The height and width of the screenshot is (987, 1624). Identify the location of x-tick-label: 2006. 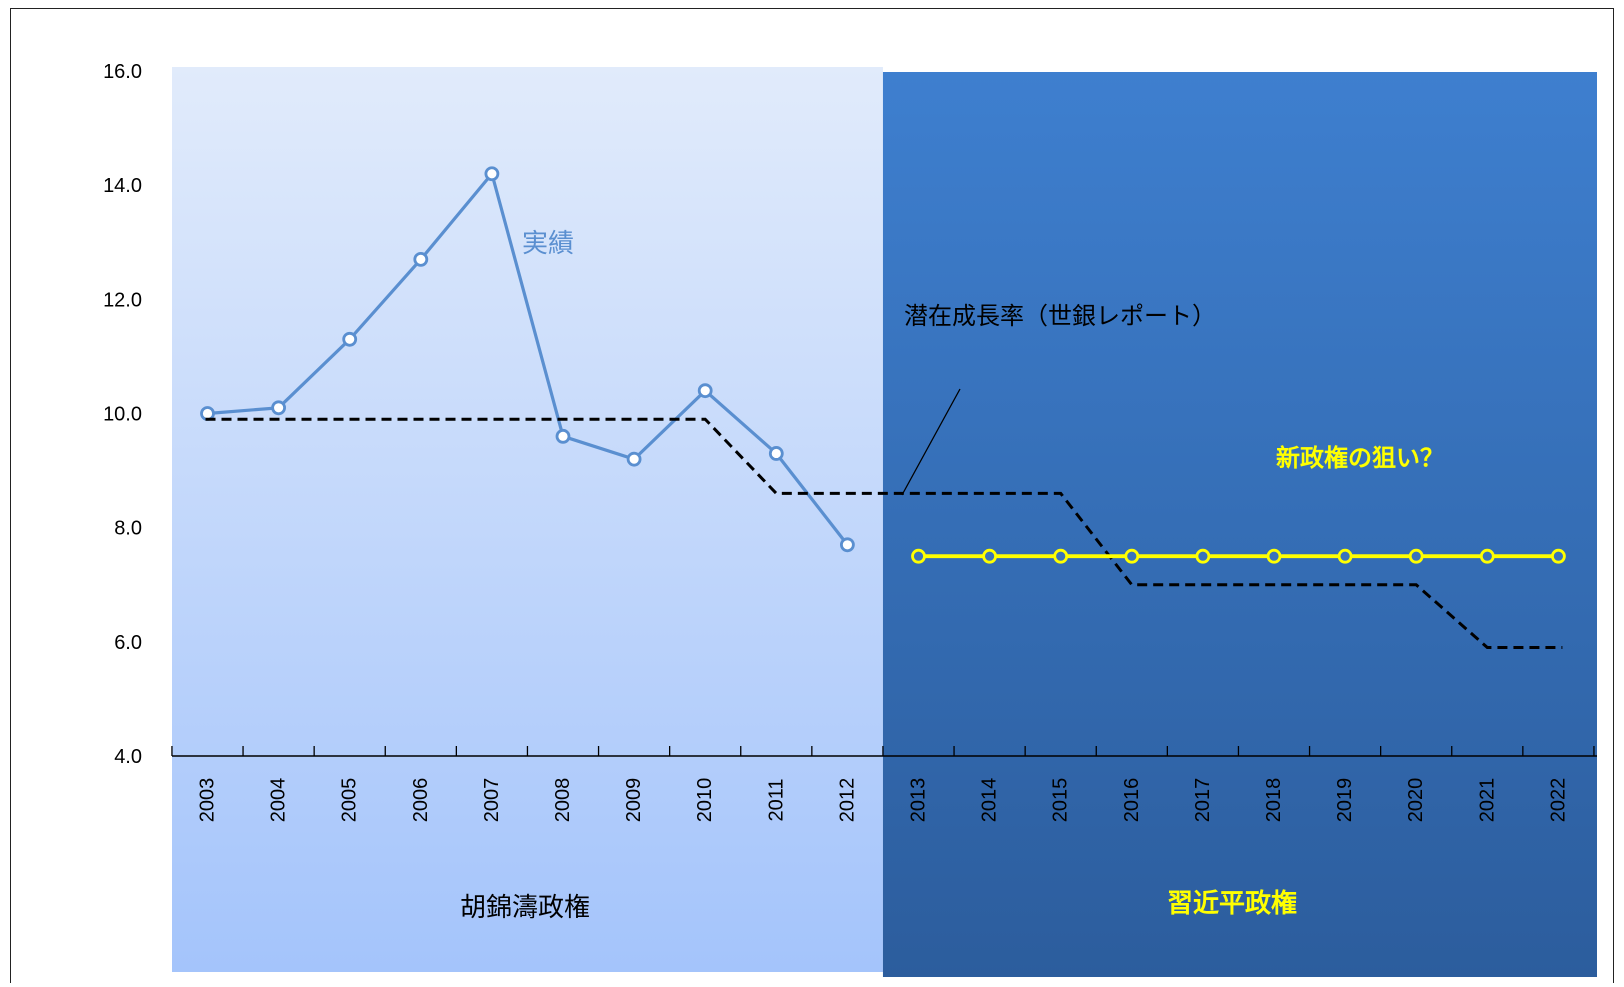
(421, 800).